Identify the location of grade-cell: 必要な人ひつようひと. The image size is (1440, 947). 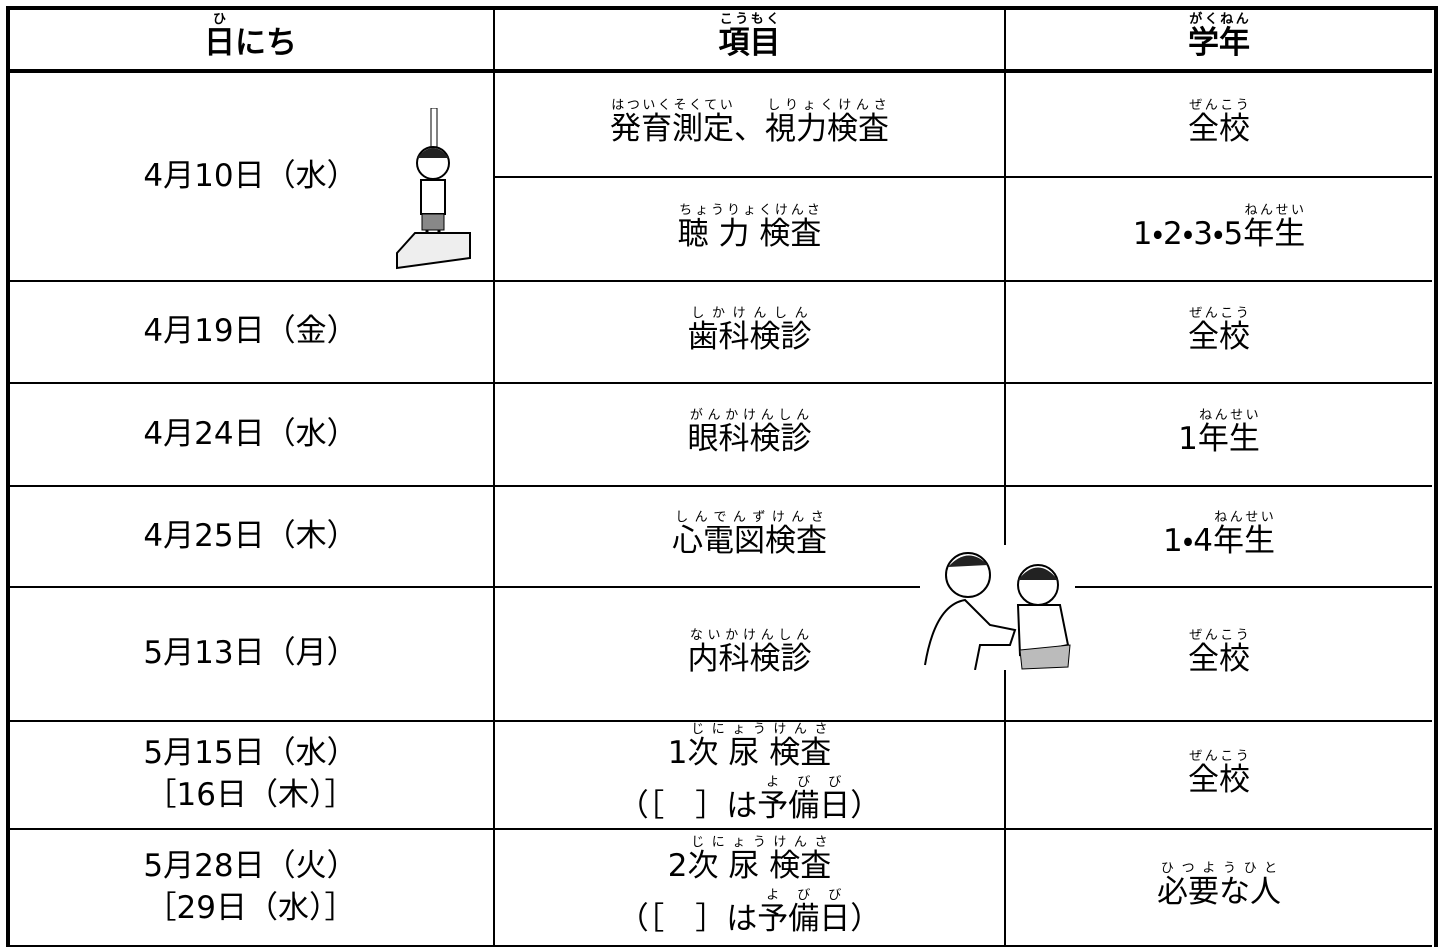
(1219, 888).